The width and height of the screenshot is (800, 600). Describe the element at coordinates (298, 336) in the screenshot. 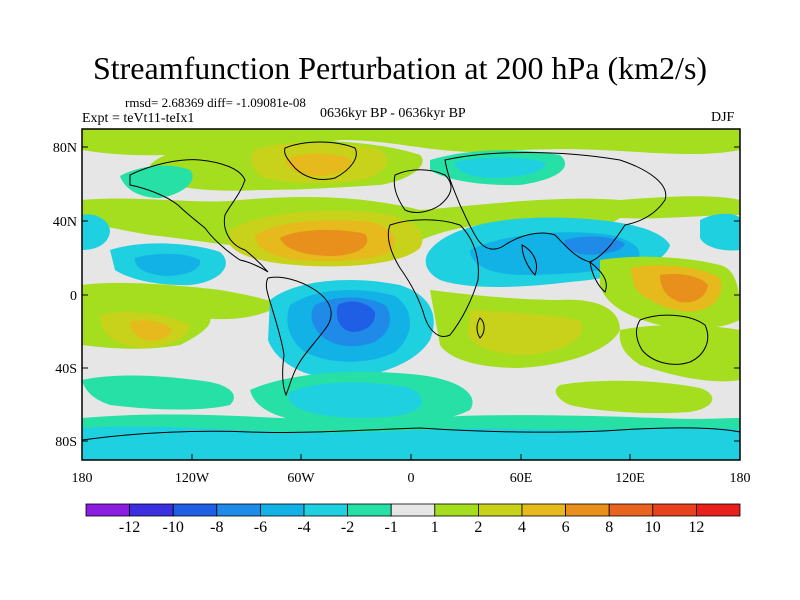

I see `coastline-south-america` at that location.